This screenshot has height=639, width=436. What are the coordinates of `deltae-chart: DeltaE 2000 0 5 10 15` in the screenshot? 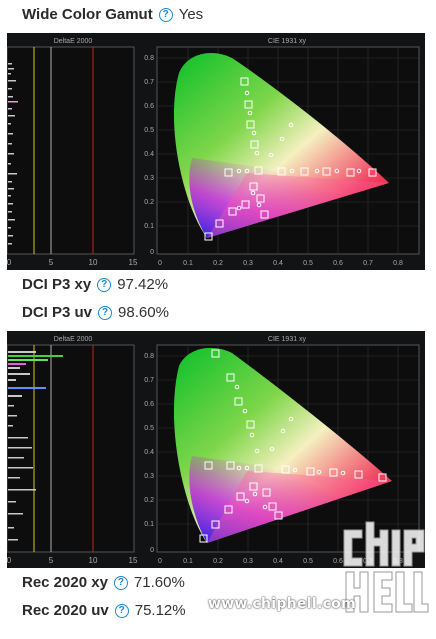 It's located at (72, 152).